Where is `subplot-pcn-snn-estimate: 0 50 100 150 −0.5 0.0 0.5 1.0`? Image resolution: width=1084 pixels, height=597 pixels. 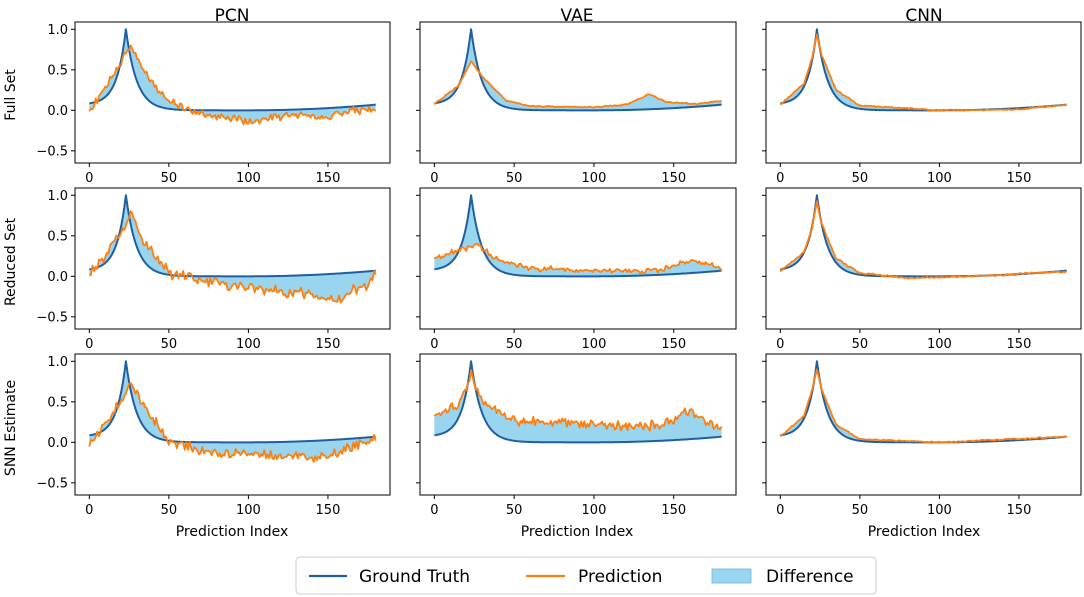
subplot-pcn-snn-estimate: 0 50 100 150 −0.5 0.0 0.5 1.0 is located at coordinates (213, 435).